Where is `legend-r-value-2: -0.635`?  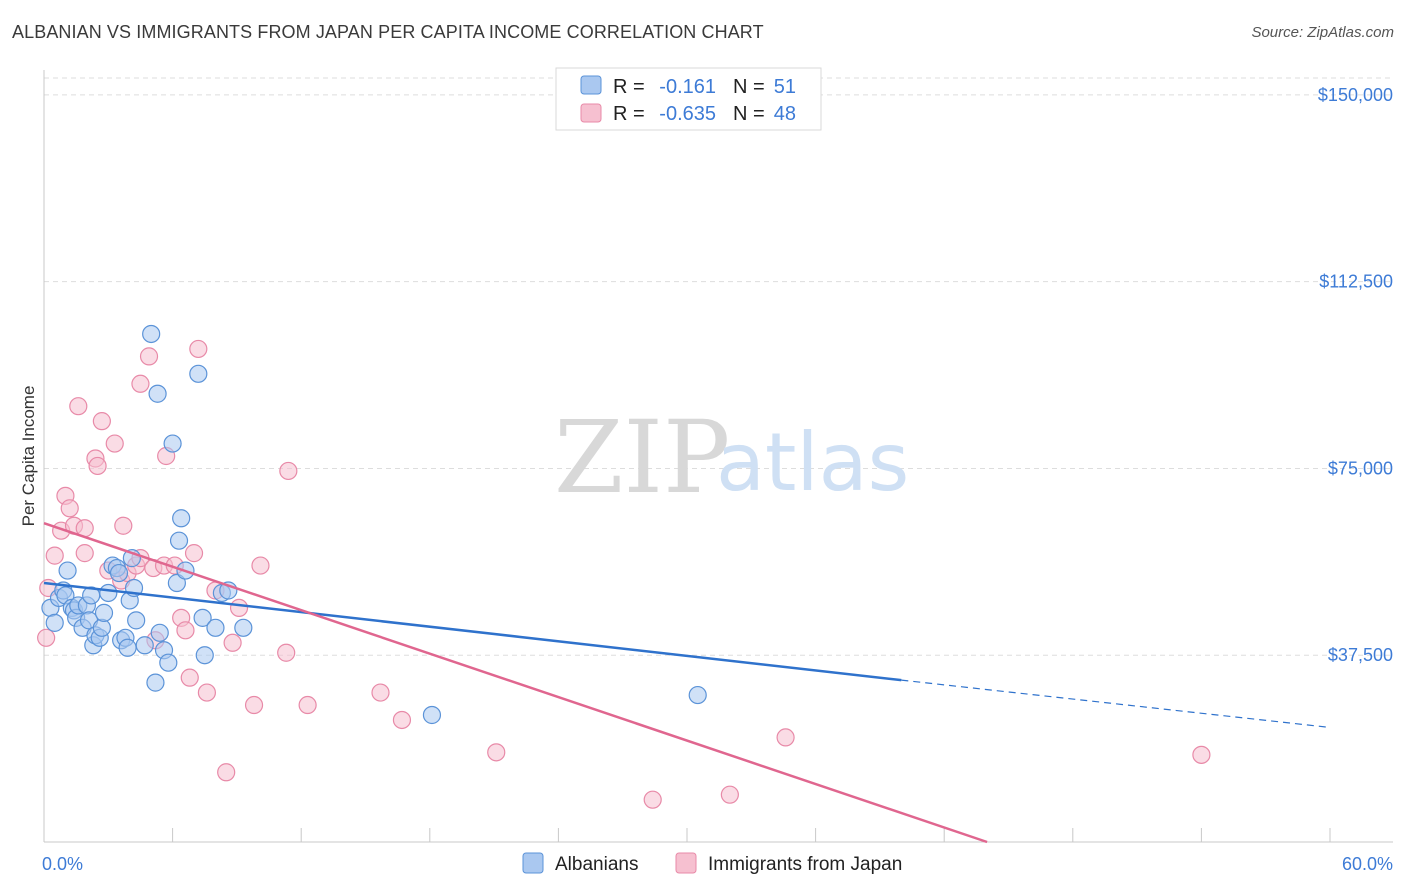 legend-r-value-2: -0.635 is located at coordinates (687, 114).